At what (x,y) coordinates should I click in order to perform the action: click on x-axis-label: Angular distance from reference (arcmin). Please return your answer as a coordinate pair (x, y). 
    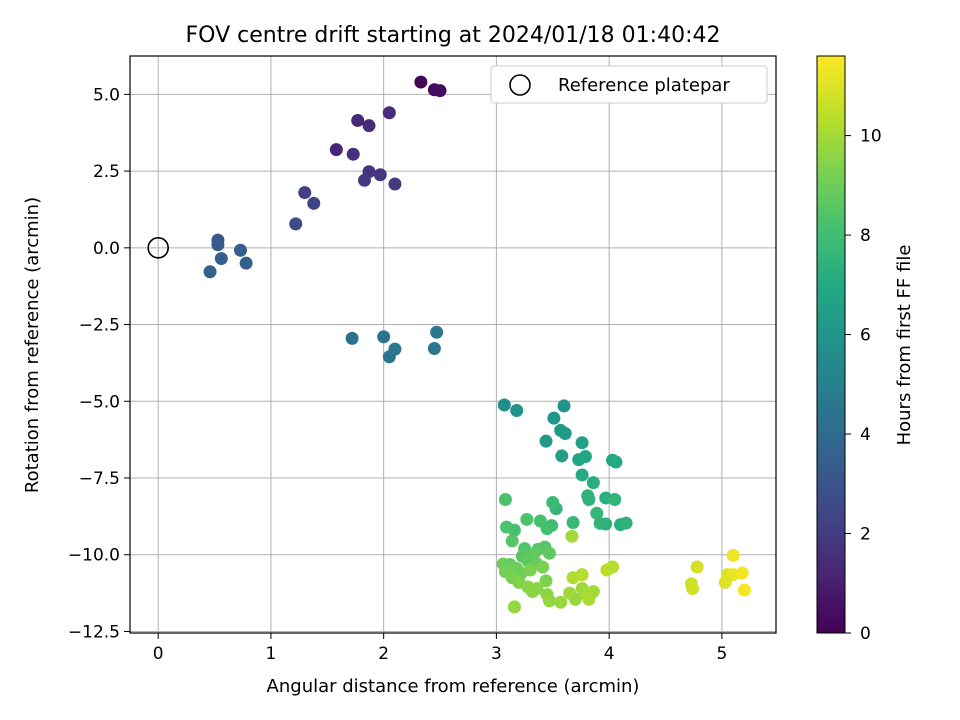
    Looking at the image, I should click on (453, 686).